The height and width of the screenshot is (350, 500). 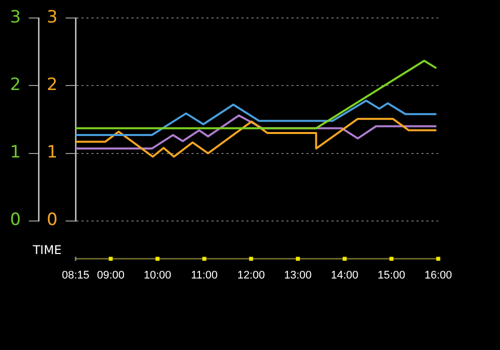 What do you see at coordinates (110, 275) in the screenshot?
I see `x-tick-label: 09:00` at bounding box center [110, 275].